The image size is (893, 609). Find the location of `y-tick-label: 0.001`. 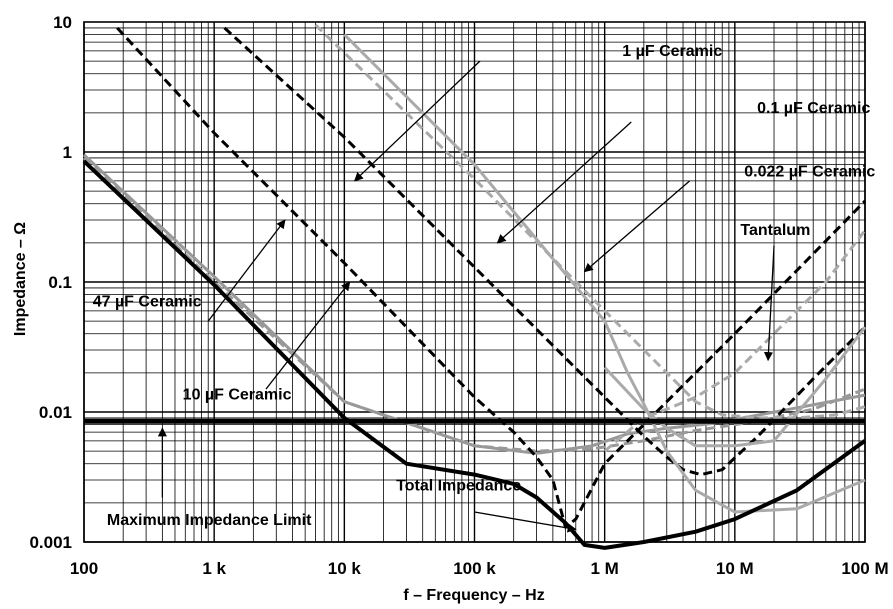

y-tick-label: 0.001 is located at coordinates (50, 542).